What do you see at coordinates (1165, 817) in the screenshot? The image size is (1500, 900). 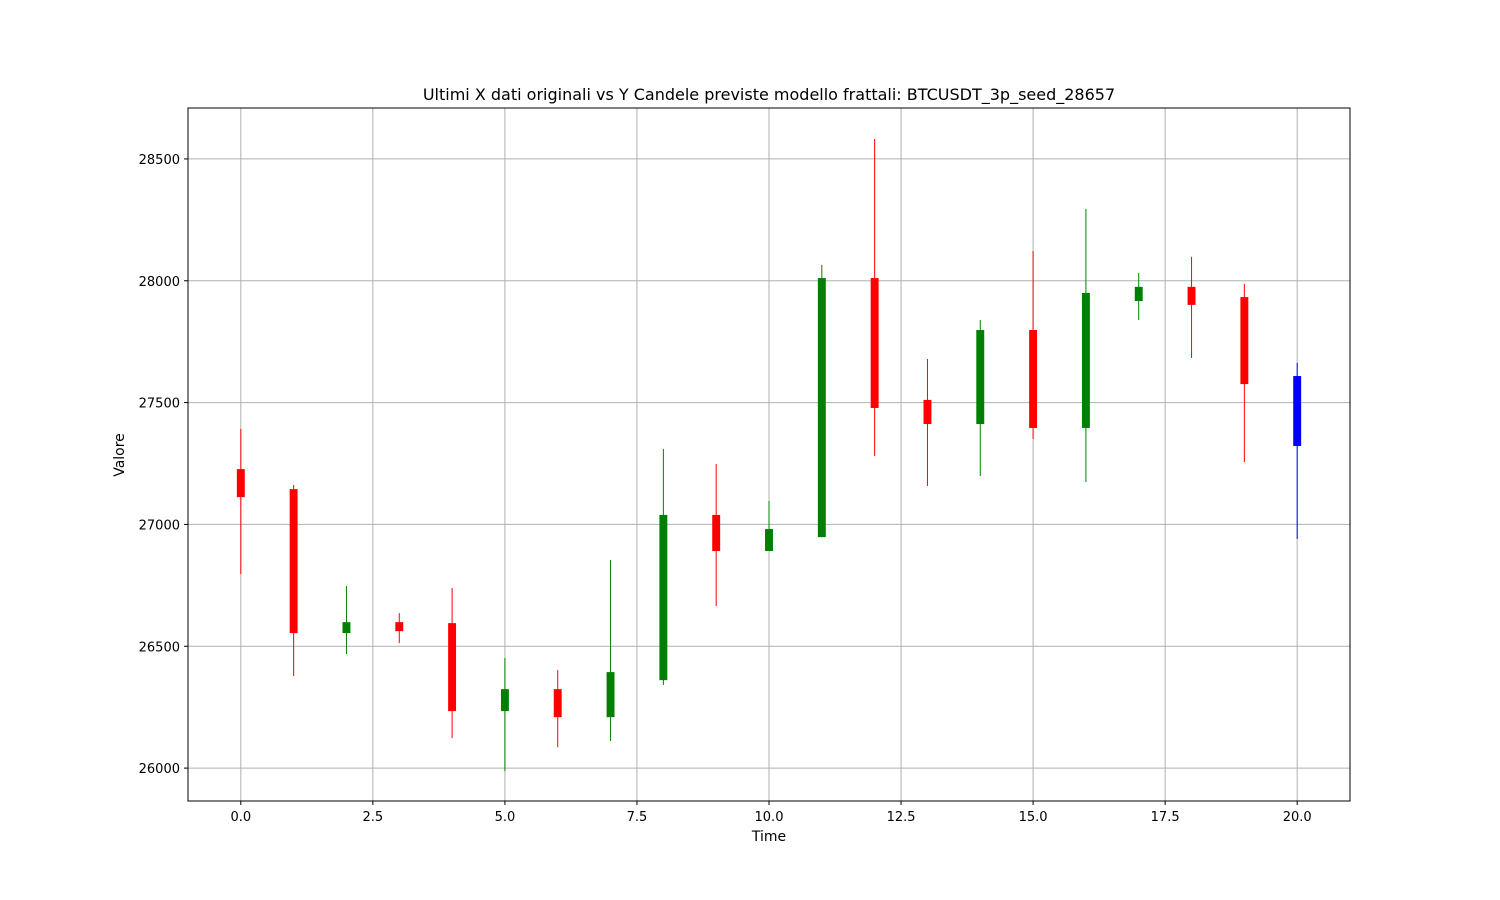 I see `x-tick-label: 17.5` at bounding box center [1165, 817].